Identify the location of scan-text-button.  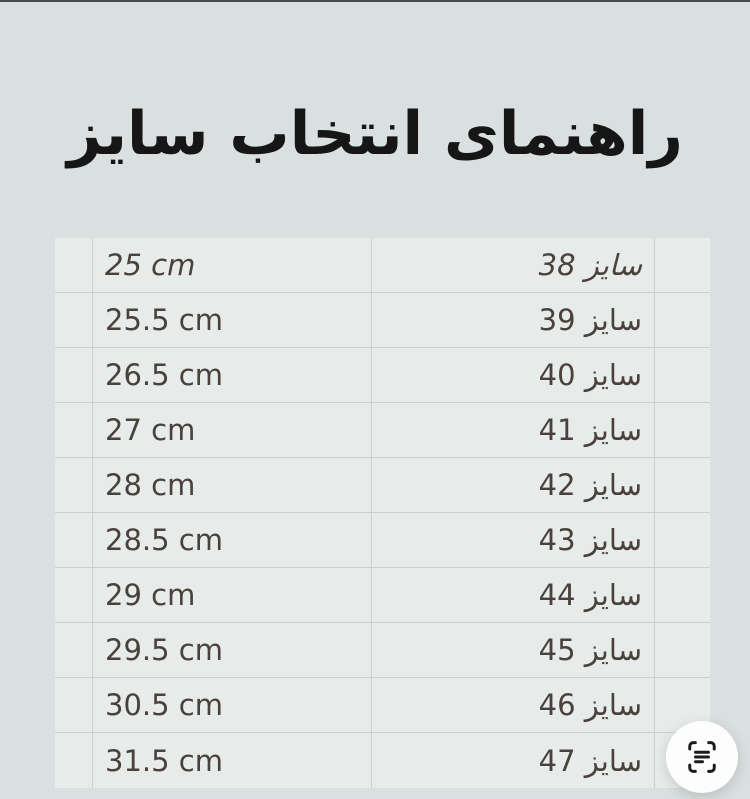
(702, 757).